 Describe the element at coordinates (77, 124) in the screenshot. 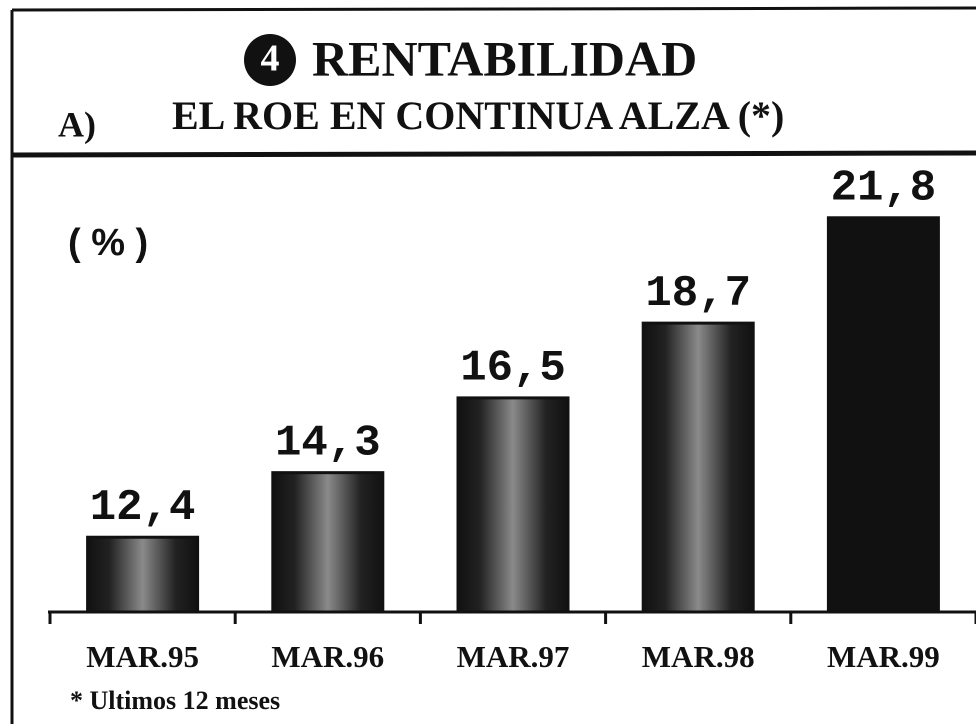

I see `section-label: A)` at that location.